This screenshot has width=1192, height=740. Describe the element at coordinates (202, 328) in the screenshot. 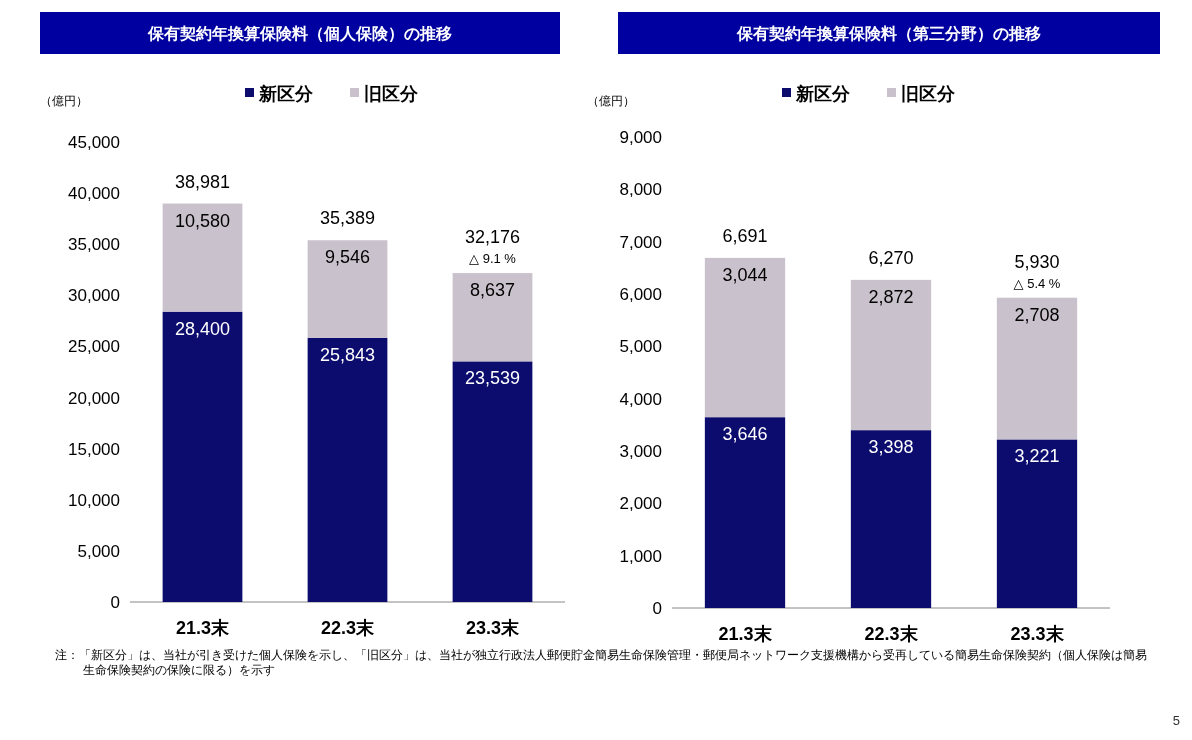

I see `data-label: 28,400` at that location.